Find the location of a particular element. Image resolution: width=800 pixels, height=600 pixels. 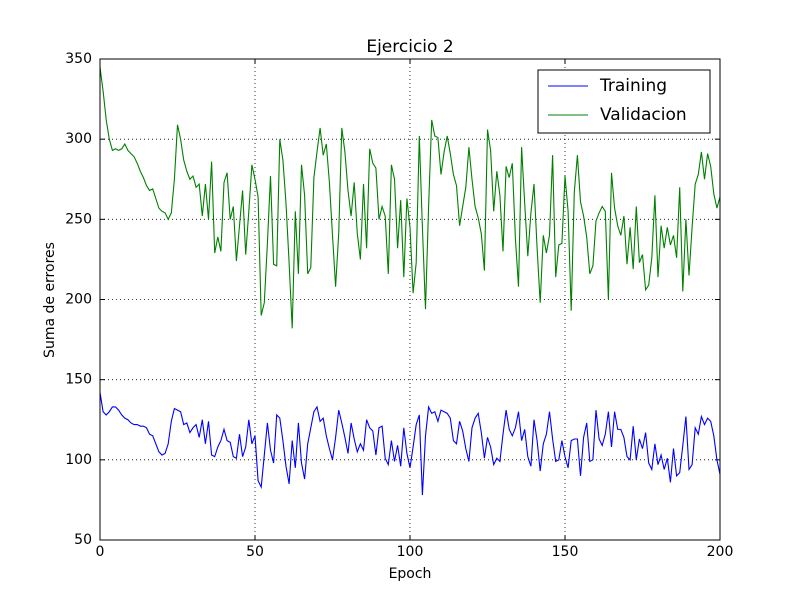

y-tick-label: 250 is located at coordinates (78, 219).